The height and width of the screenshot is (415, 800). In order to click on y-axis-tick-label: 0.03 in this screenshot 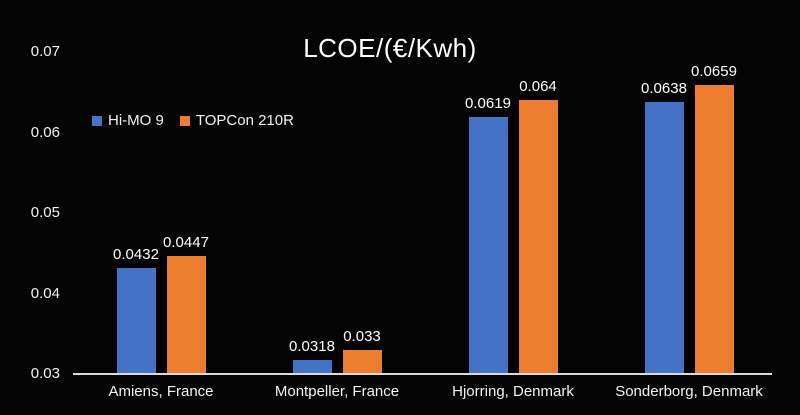, I will do `click(45, 373)`.